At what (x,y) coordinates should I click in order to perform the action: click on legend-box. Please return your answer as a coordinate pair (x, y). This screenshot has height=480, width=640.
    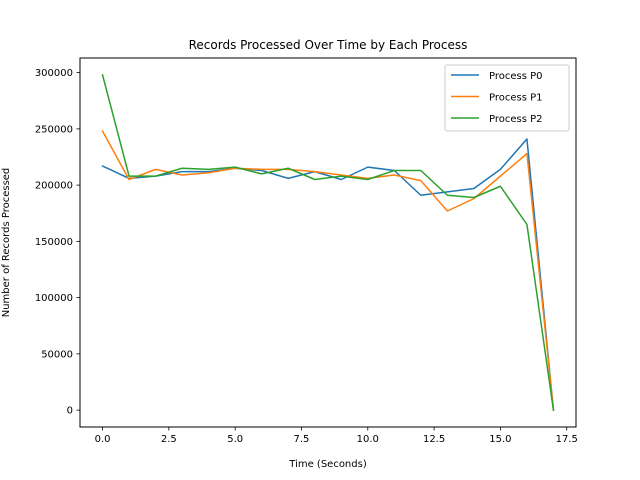
    Looking at the image, I should click on (507, 98).